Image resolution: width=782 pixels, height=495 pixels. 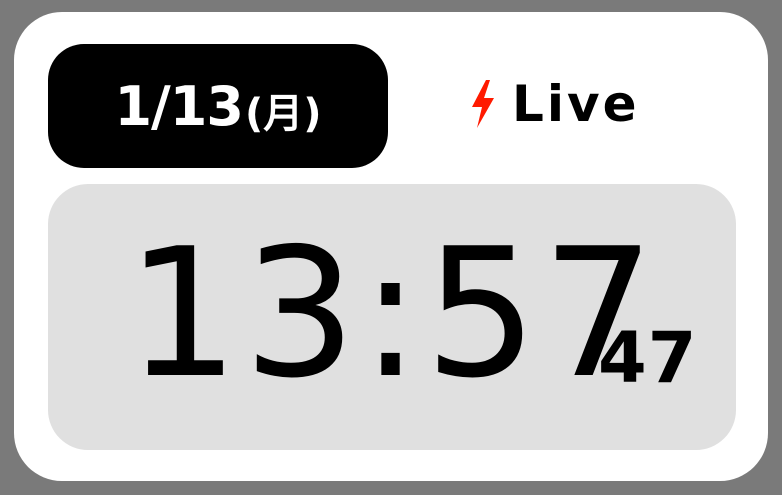 I want to click on date-weekday: (月), so click(x=283, y=114).